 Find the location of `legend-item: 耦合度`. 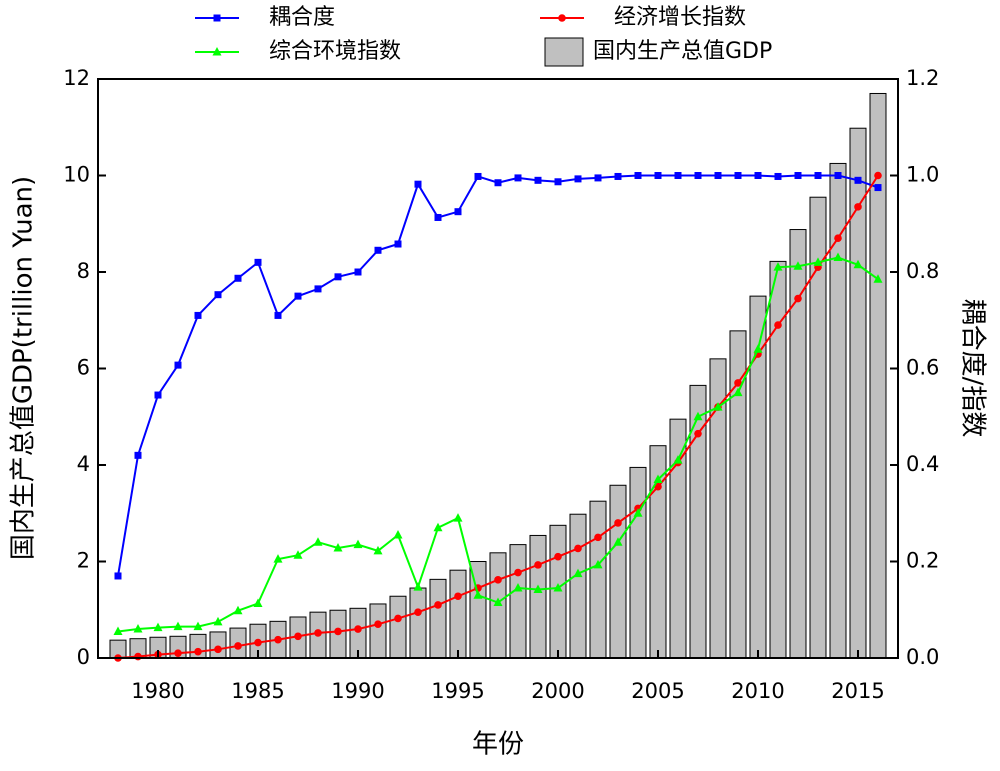

legend-item: 耦合度 is located at coordinates (265, 17).